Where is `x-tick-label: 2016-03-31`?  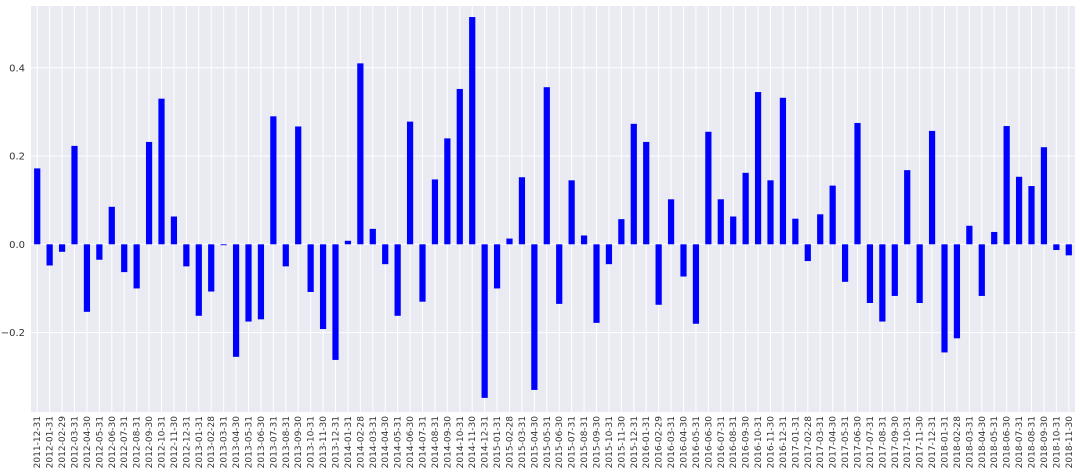
x-tick-label: 2016-03-31 is located at coordinates (672, 442).